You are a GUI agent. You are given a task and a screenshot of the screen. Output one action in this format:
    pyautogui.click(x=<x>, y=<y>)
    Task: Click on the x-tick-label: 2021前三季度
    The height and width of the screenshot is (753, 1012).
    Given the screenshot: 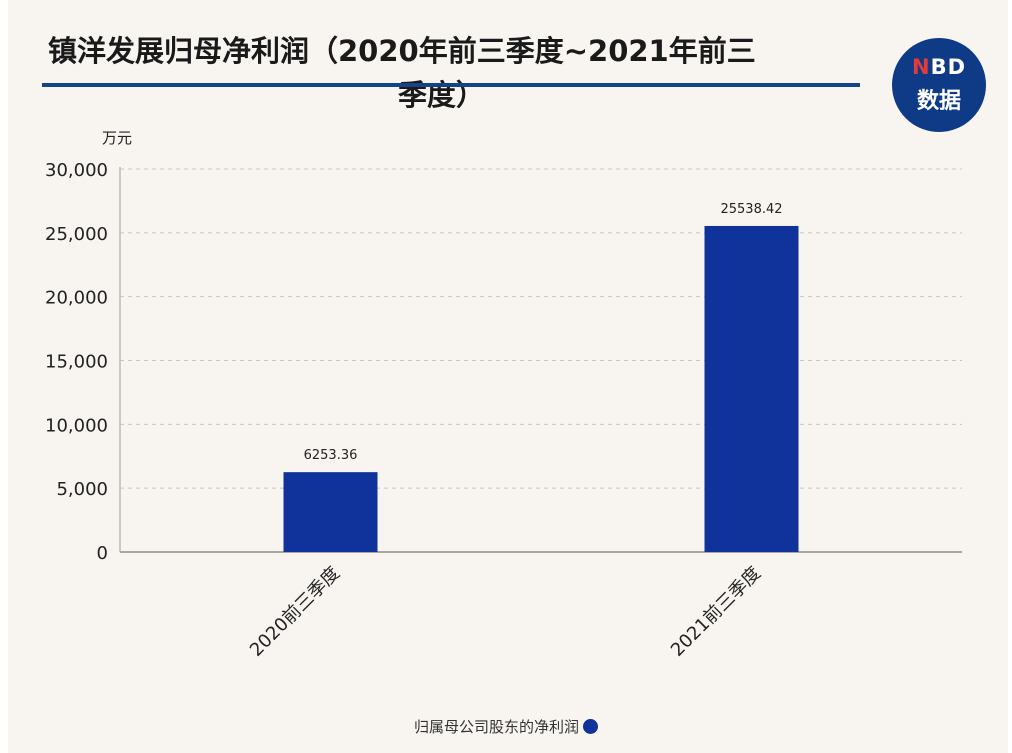 What is the action you would take?
    pyautogui.click(x=716, y=612)
    